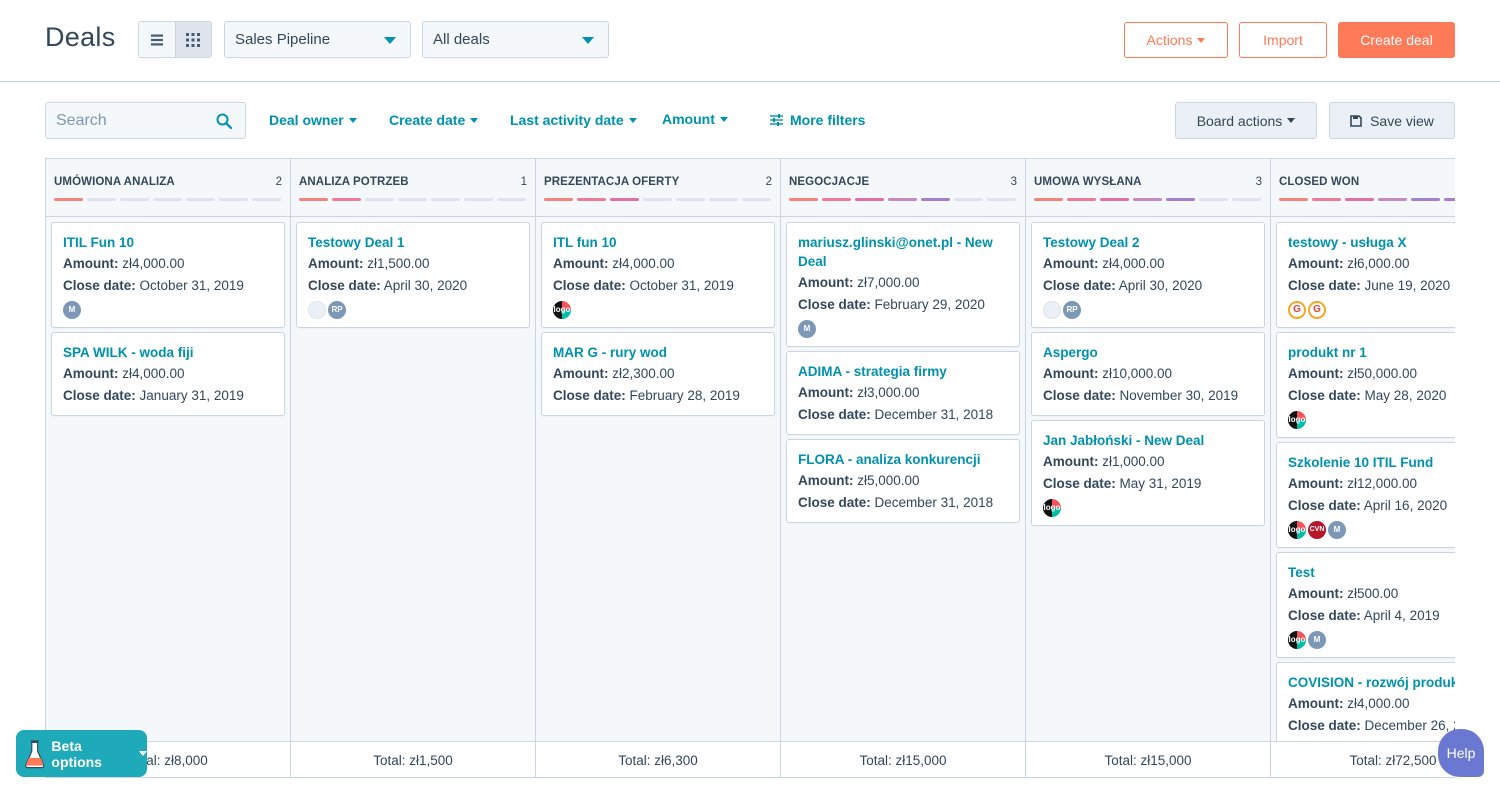 This screenshot has width=1500, height=793. Describe the element at coordinates (588, 40) in the screenshot. I see `chevron-down-icon` at that location.